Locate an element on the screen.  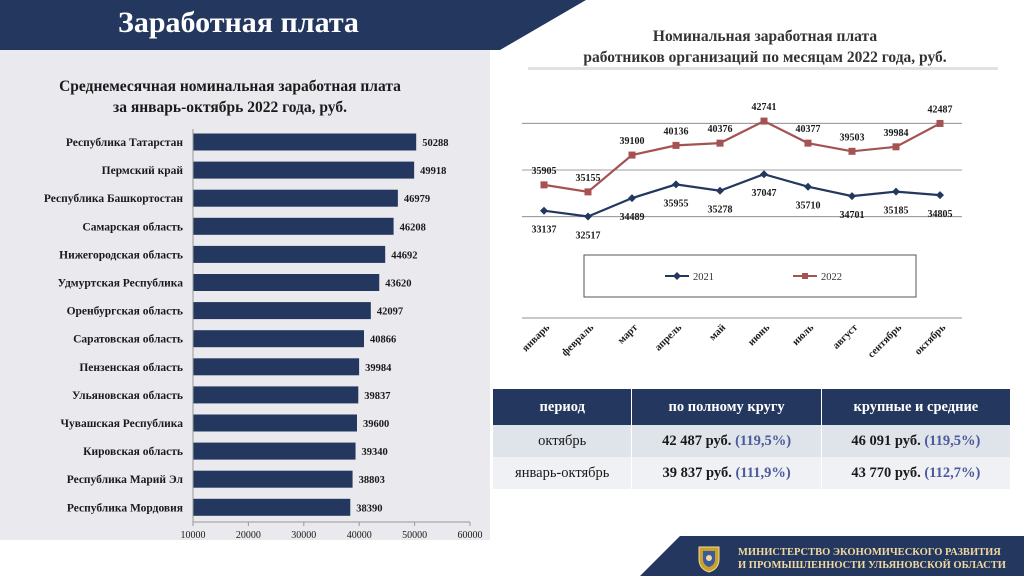
legend-marker-2021 is located at coordinates (677, 276).